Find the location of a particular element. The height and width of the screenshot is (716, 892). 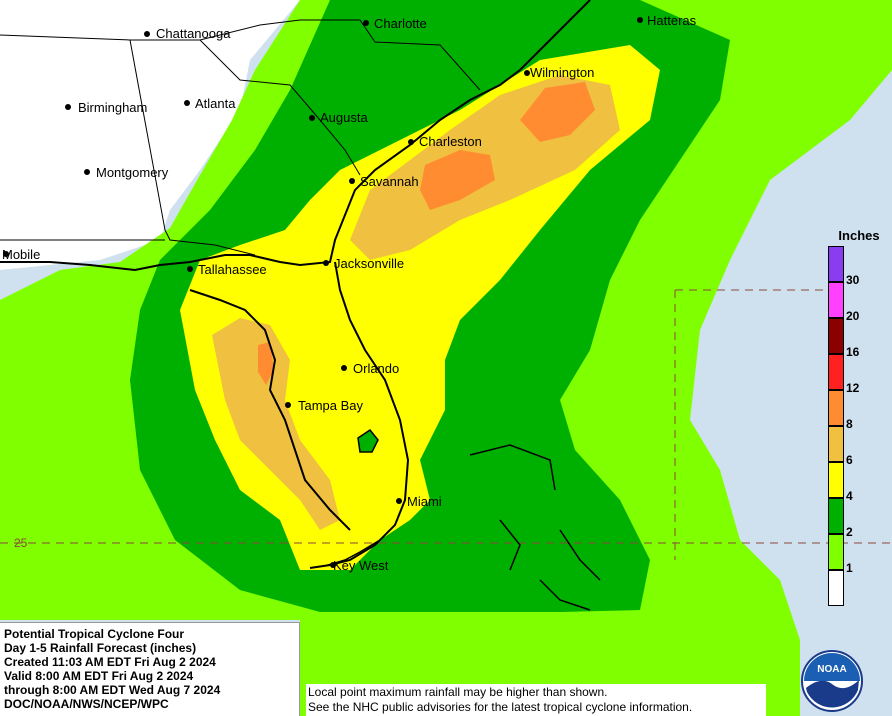

florida-west-coast is located at coordinates (270, 410).